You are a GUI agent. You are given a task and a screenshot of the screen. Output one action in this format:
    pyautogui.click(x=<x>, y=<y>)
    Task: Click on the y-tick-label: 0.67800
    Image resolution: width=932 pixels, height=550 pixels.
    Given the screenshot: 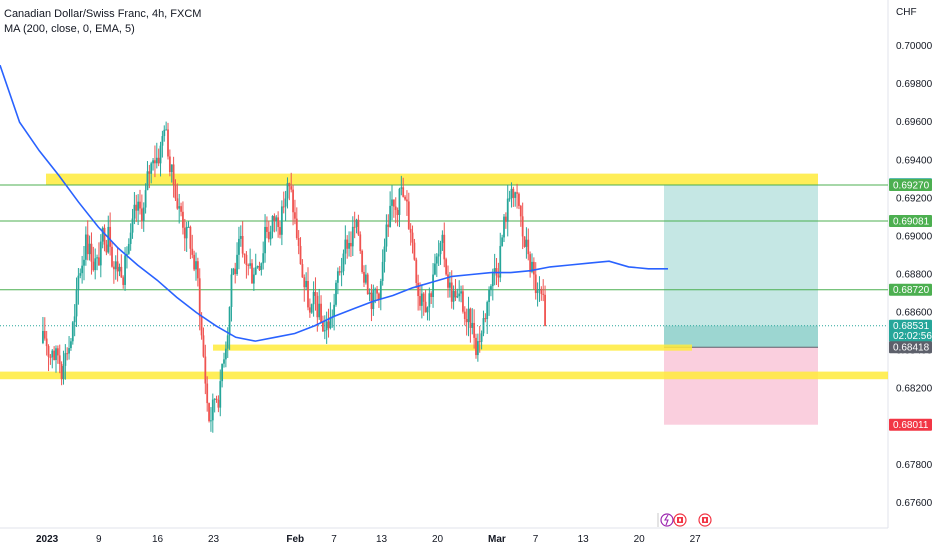 What is the action you would take?
    pyautogui.click(x=914, y=465)
    